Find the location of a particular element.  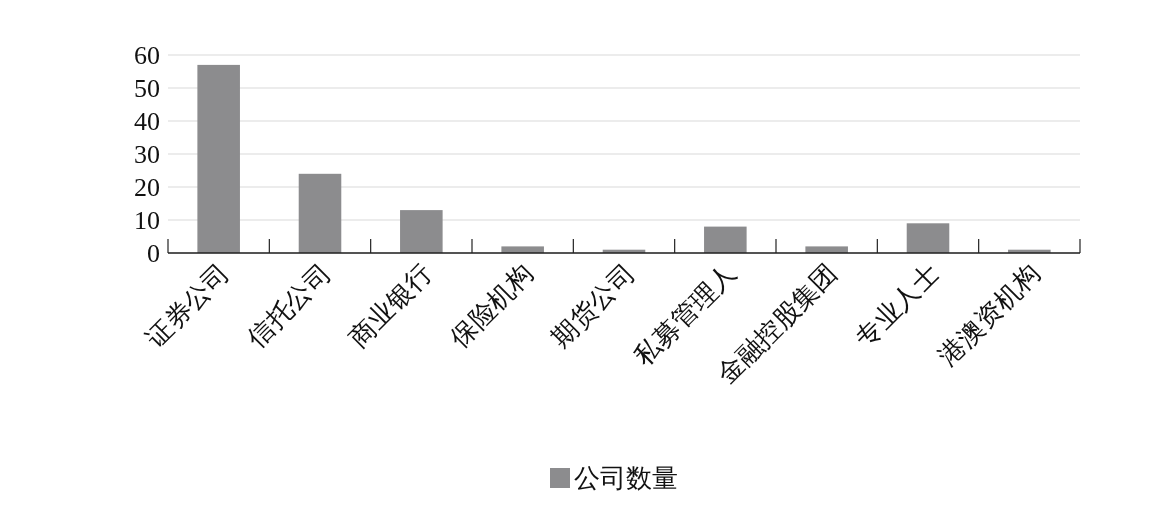

y-tick-label: 10 is located at coordinates (147, 220).